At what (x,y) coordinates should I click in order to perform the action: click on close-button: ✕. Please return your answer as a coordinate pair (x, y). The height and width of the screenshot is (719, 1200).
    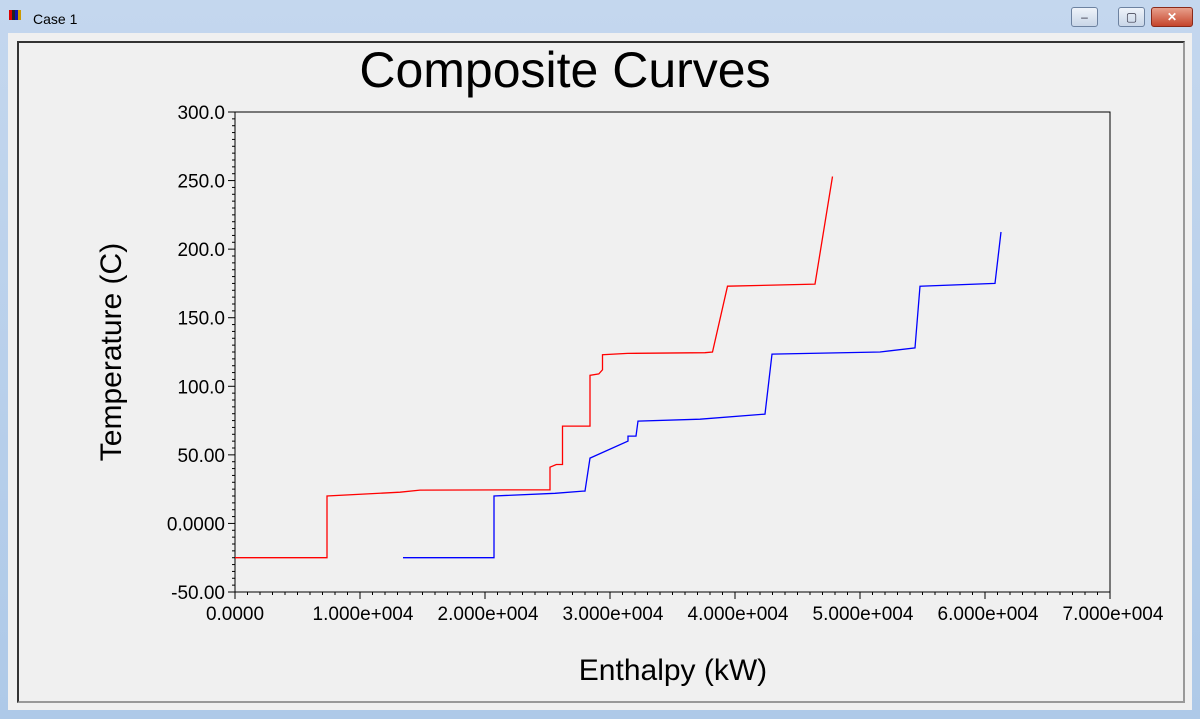
    Looking at the image, I should click on (1172, 17).